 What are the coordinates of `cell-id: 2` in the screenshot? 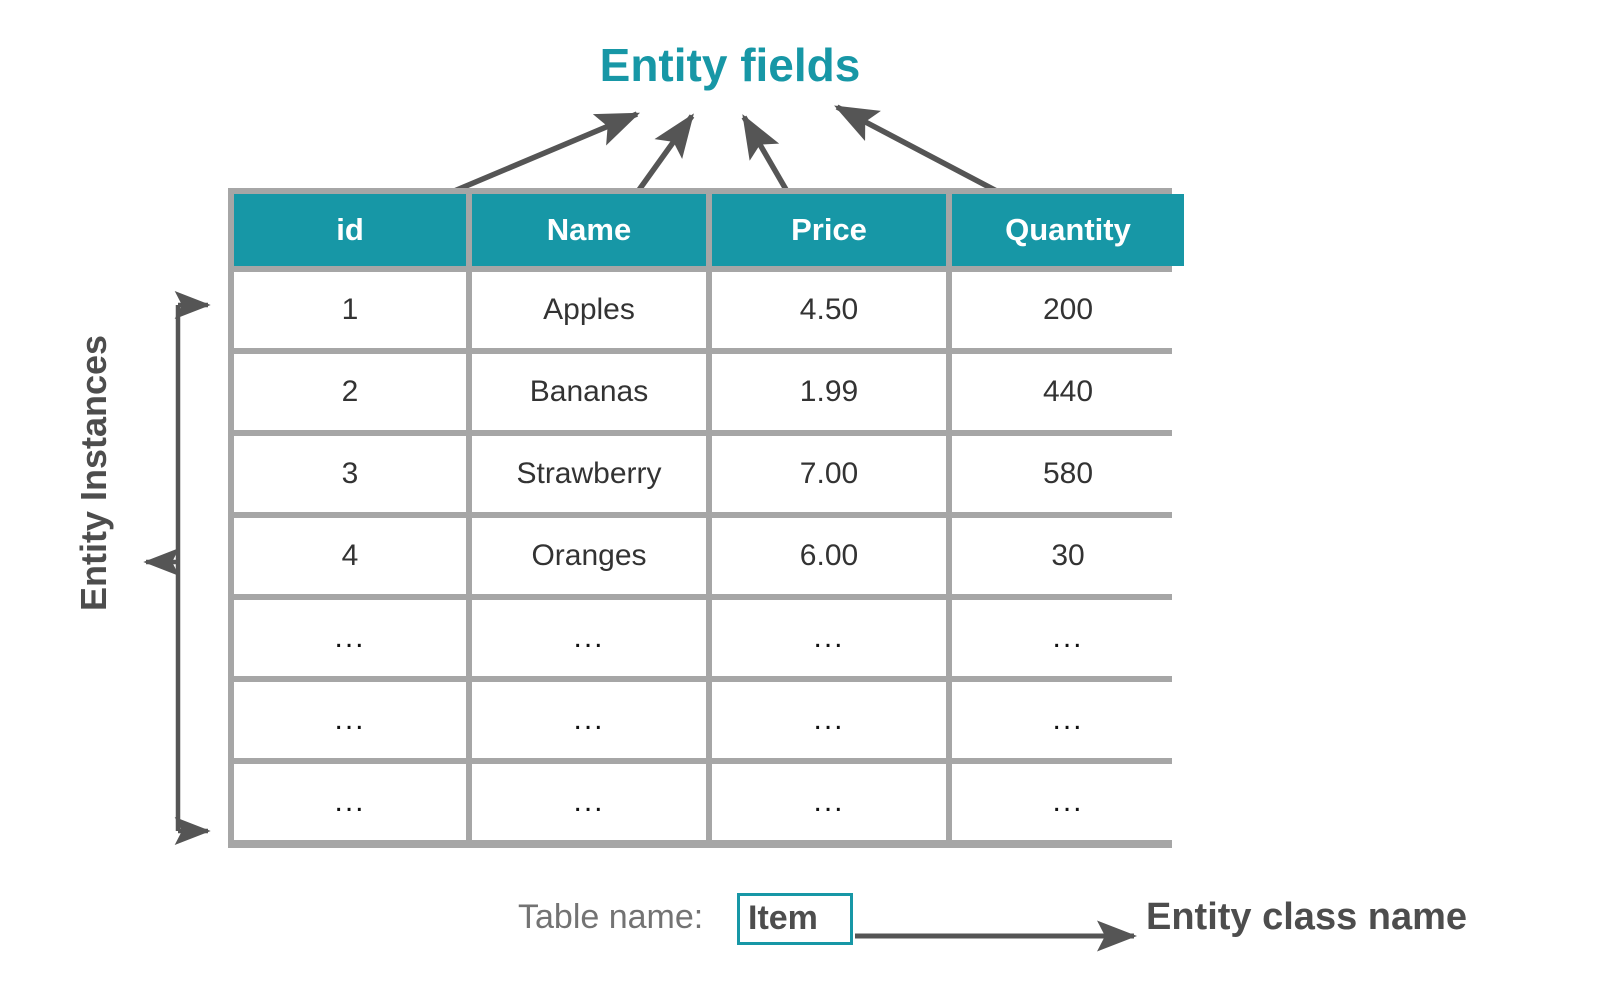 It's located at (350, 392).